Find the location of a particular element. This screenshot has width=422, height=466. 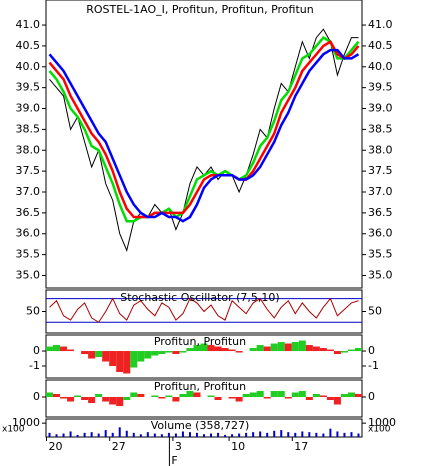

x-tick-label: 17 is located at coordinates (301, 446).